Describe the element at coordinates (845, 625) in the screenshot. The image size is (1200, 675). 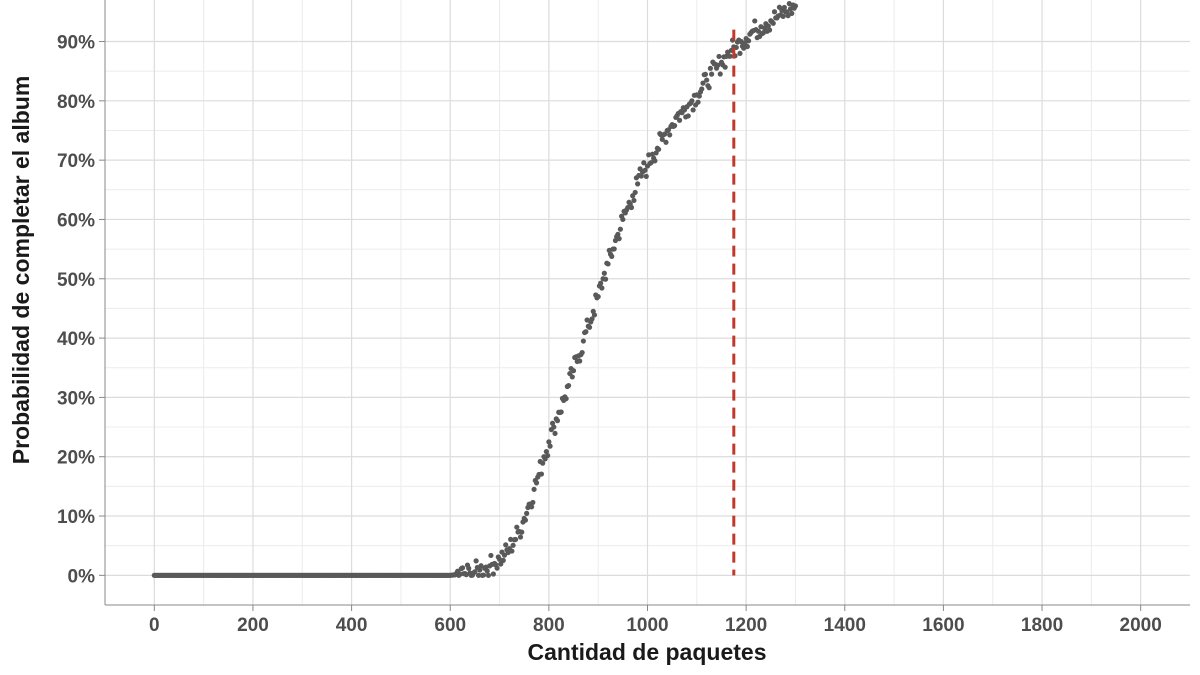
I see `x-tick-label: 1400` at that location.